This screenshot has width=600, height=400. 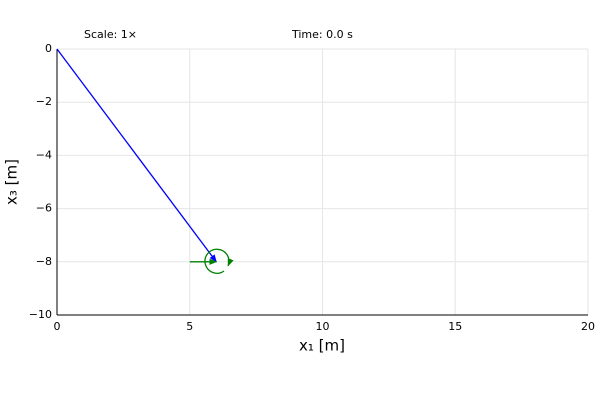 What do you see at coordinates (189, 326) in the screenshot?
I see `x-tick-label: 5` at bounding box center [189, 326].